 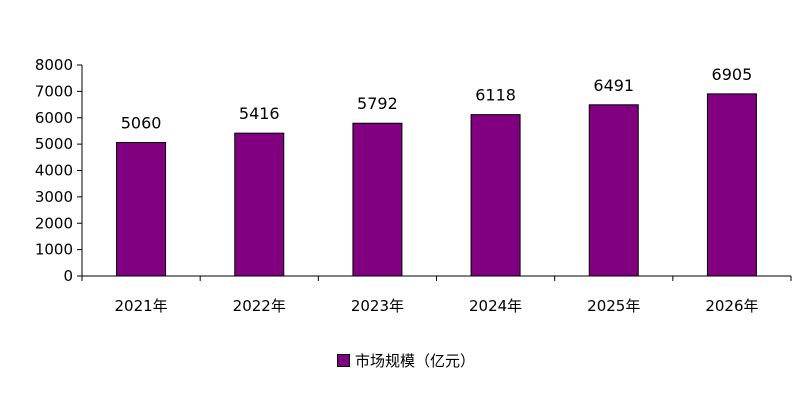 I want to click on x-category-label: 2023年, so click(x=377, y=306).